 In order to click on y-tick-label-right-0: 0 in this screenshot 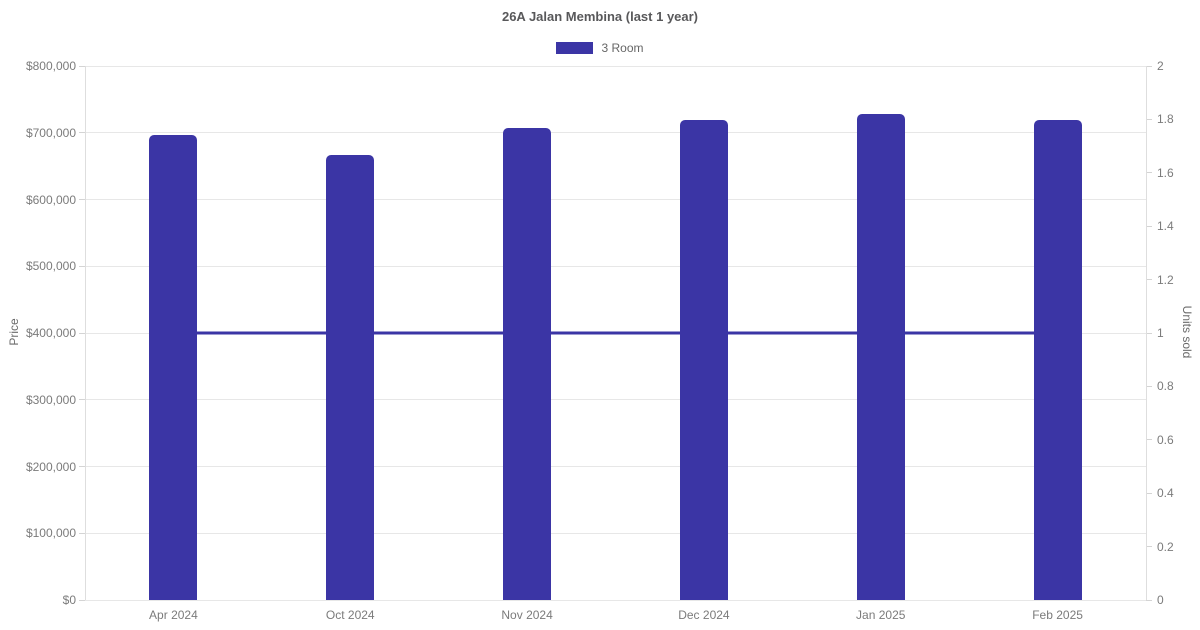, I will do `click(1160, 600)`.